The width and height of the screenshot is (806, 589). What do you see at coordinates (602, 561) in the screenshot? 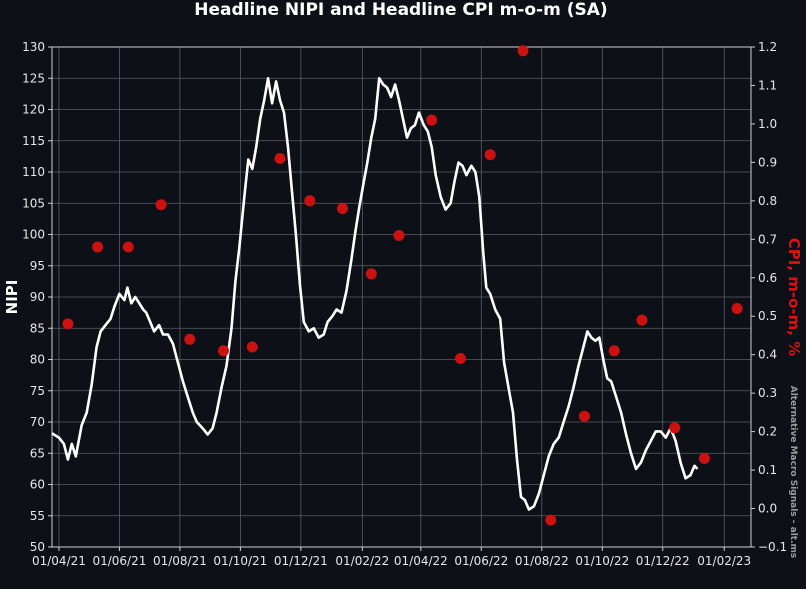
I see `x-tick-label: 01/10/22` at bounding box center [602, 561].